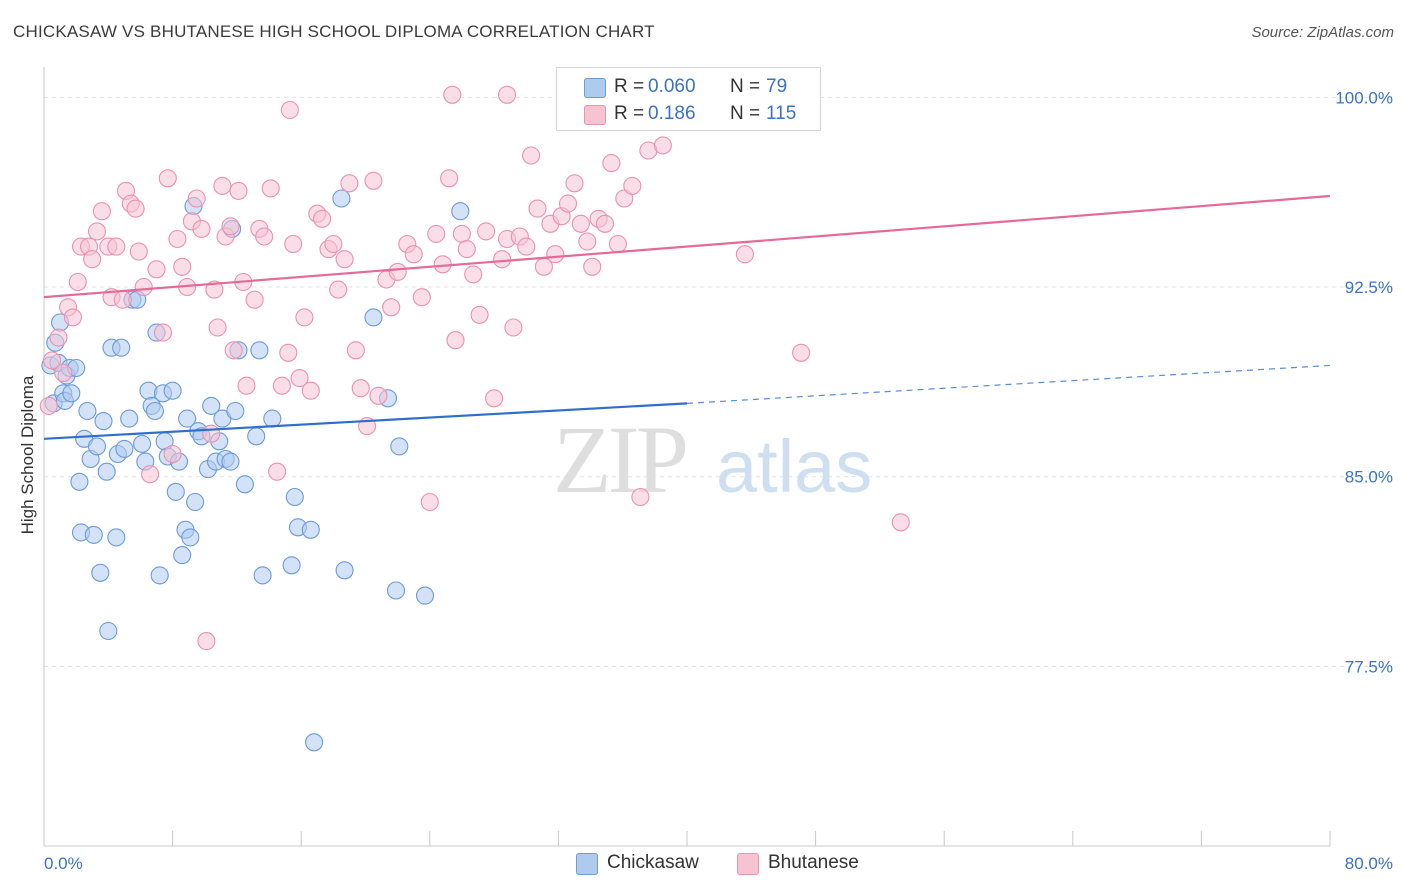  Describe the element at coordinates (794, 466) in the screenshot. I see `watermark-atlas: atlas` at that location.